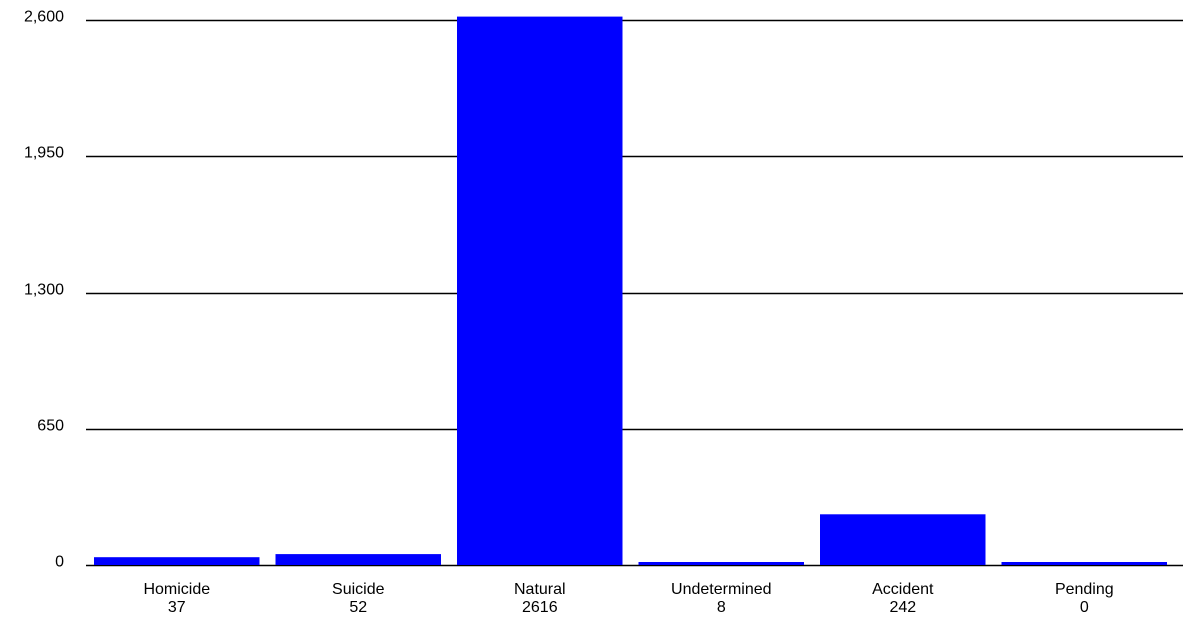 Image resolution: width=1183 pixels, height=621 pixels. Describe the element at coordinates (358, 607) in the screenshot. I see `x-value-label: 52` at that location.